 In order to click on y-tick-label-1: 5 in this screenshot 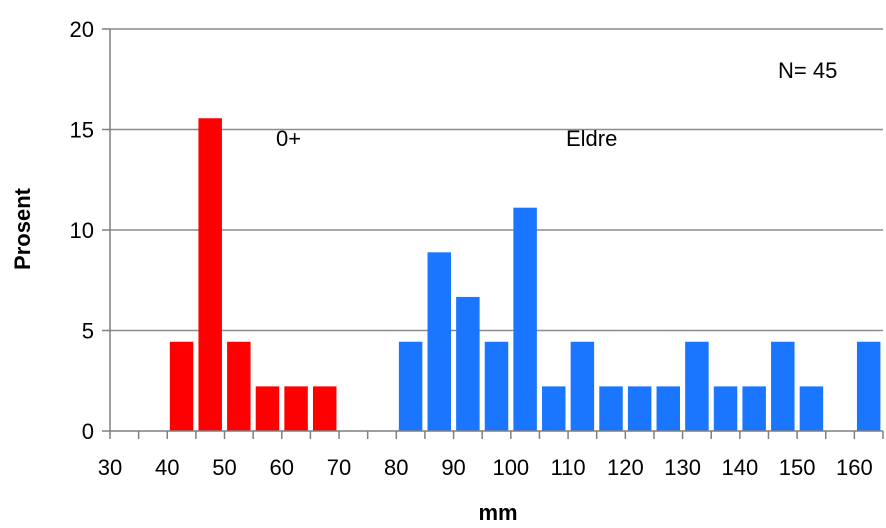, I will do `click(88, 331)`.